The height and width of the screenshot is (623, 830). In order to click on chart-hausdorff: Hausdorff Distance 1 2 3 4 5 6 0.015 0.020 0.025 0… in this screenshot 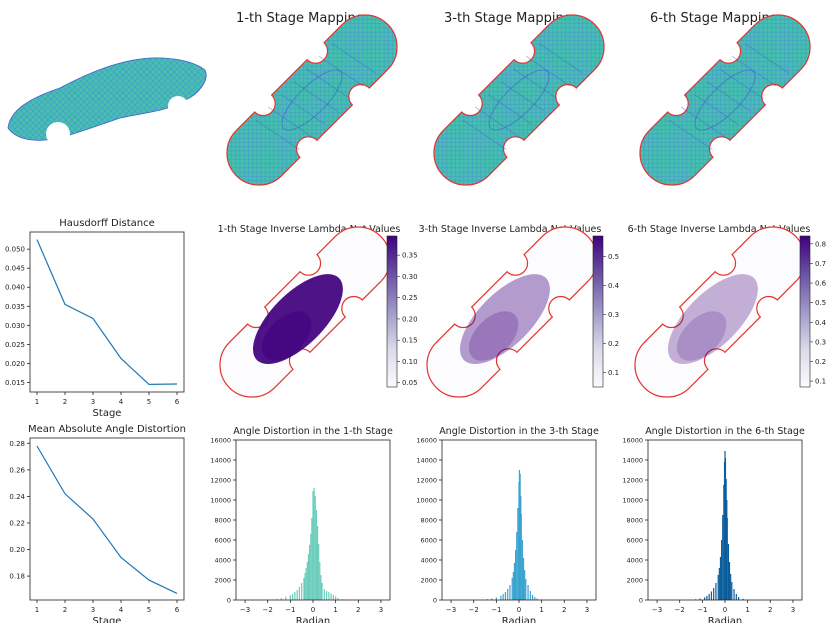, I will do `click(95, 318)`.